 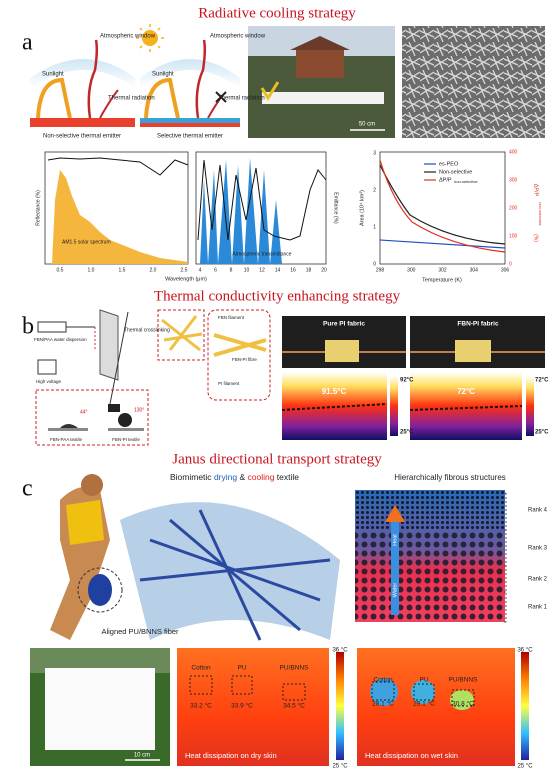 I want to click on axis-label: Reflectance (%), so click(x=38, y=208).